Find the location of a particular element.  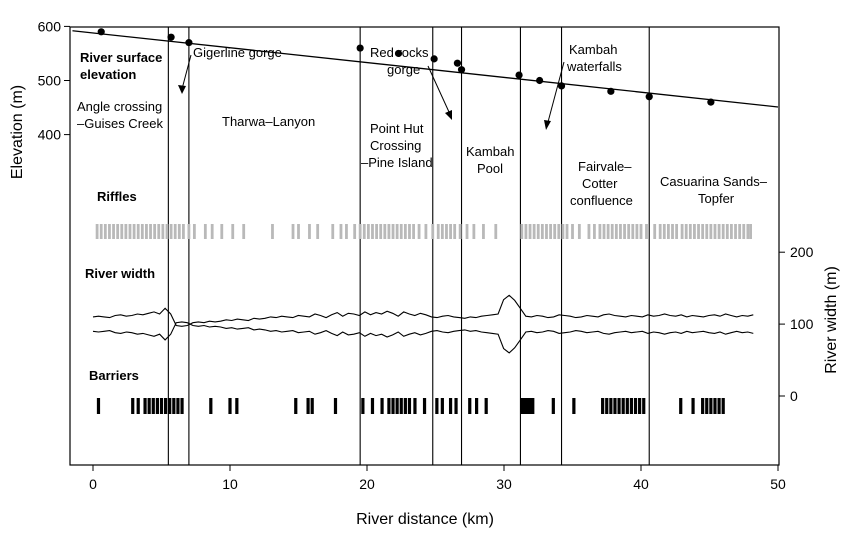

x-tick-label-0: 0 is located at coordinates (93, 484).